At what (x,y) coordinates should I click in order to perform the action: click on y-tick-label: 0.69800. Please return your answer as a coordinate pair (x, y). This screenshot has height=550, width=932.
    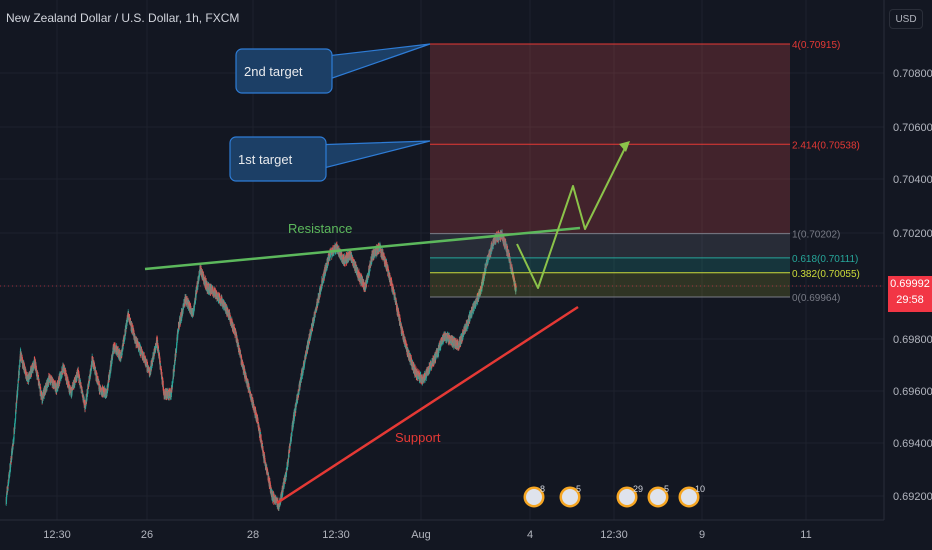
    Looking at the image, I should click on (912, 340).